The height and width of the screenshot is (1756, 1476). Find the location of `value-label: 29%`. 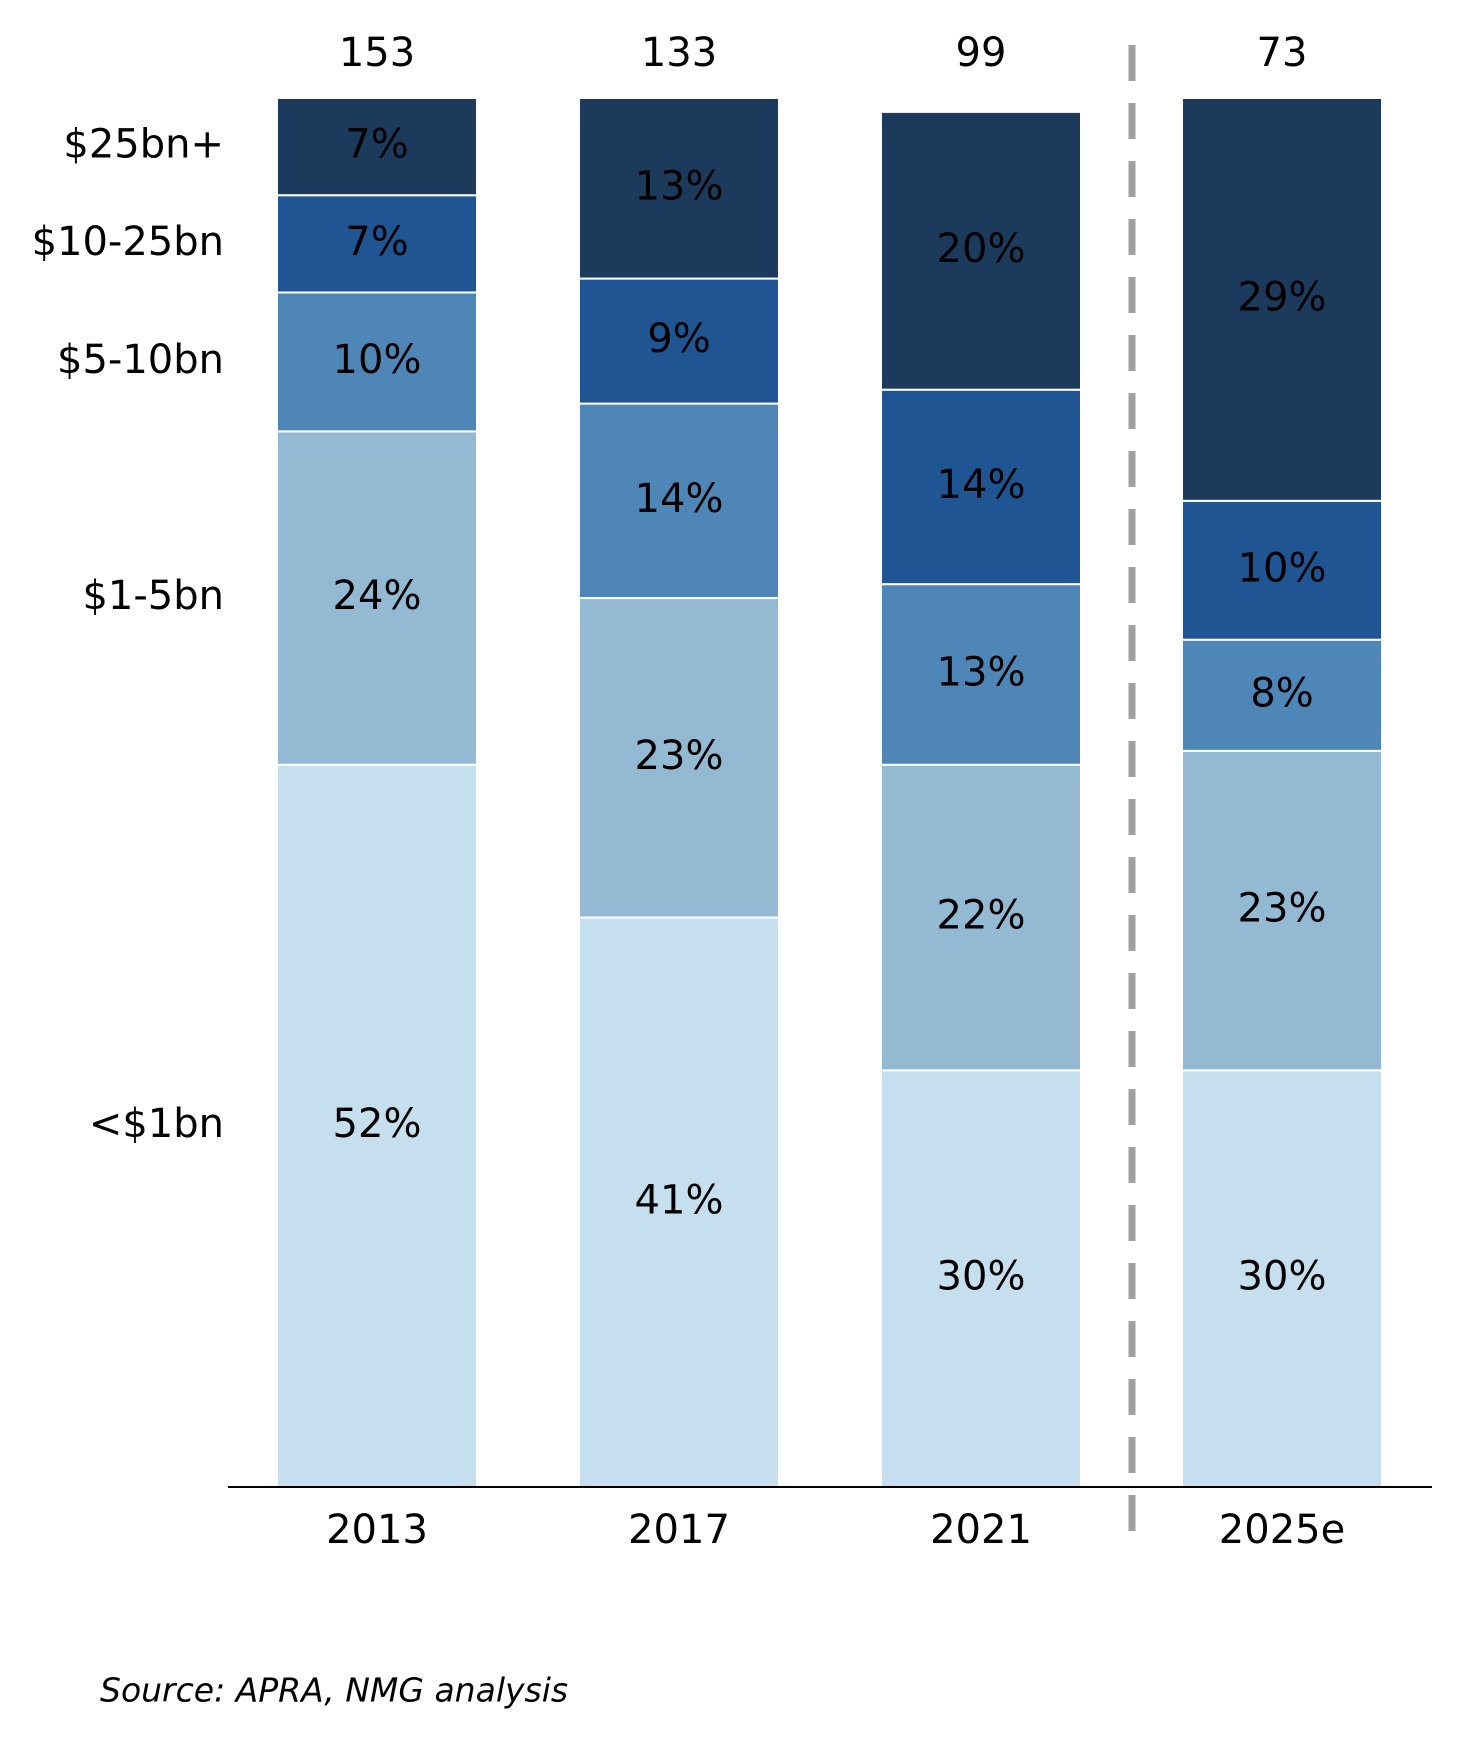

value-label: 29% is located at coordinates (1282, 297).